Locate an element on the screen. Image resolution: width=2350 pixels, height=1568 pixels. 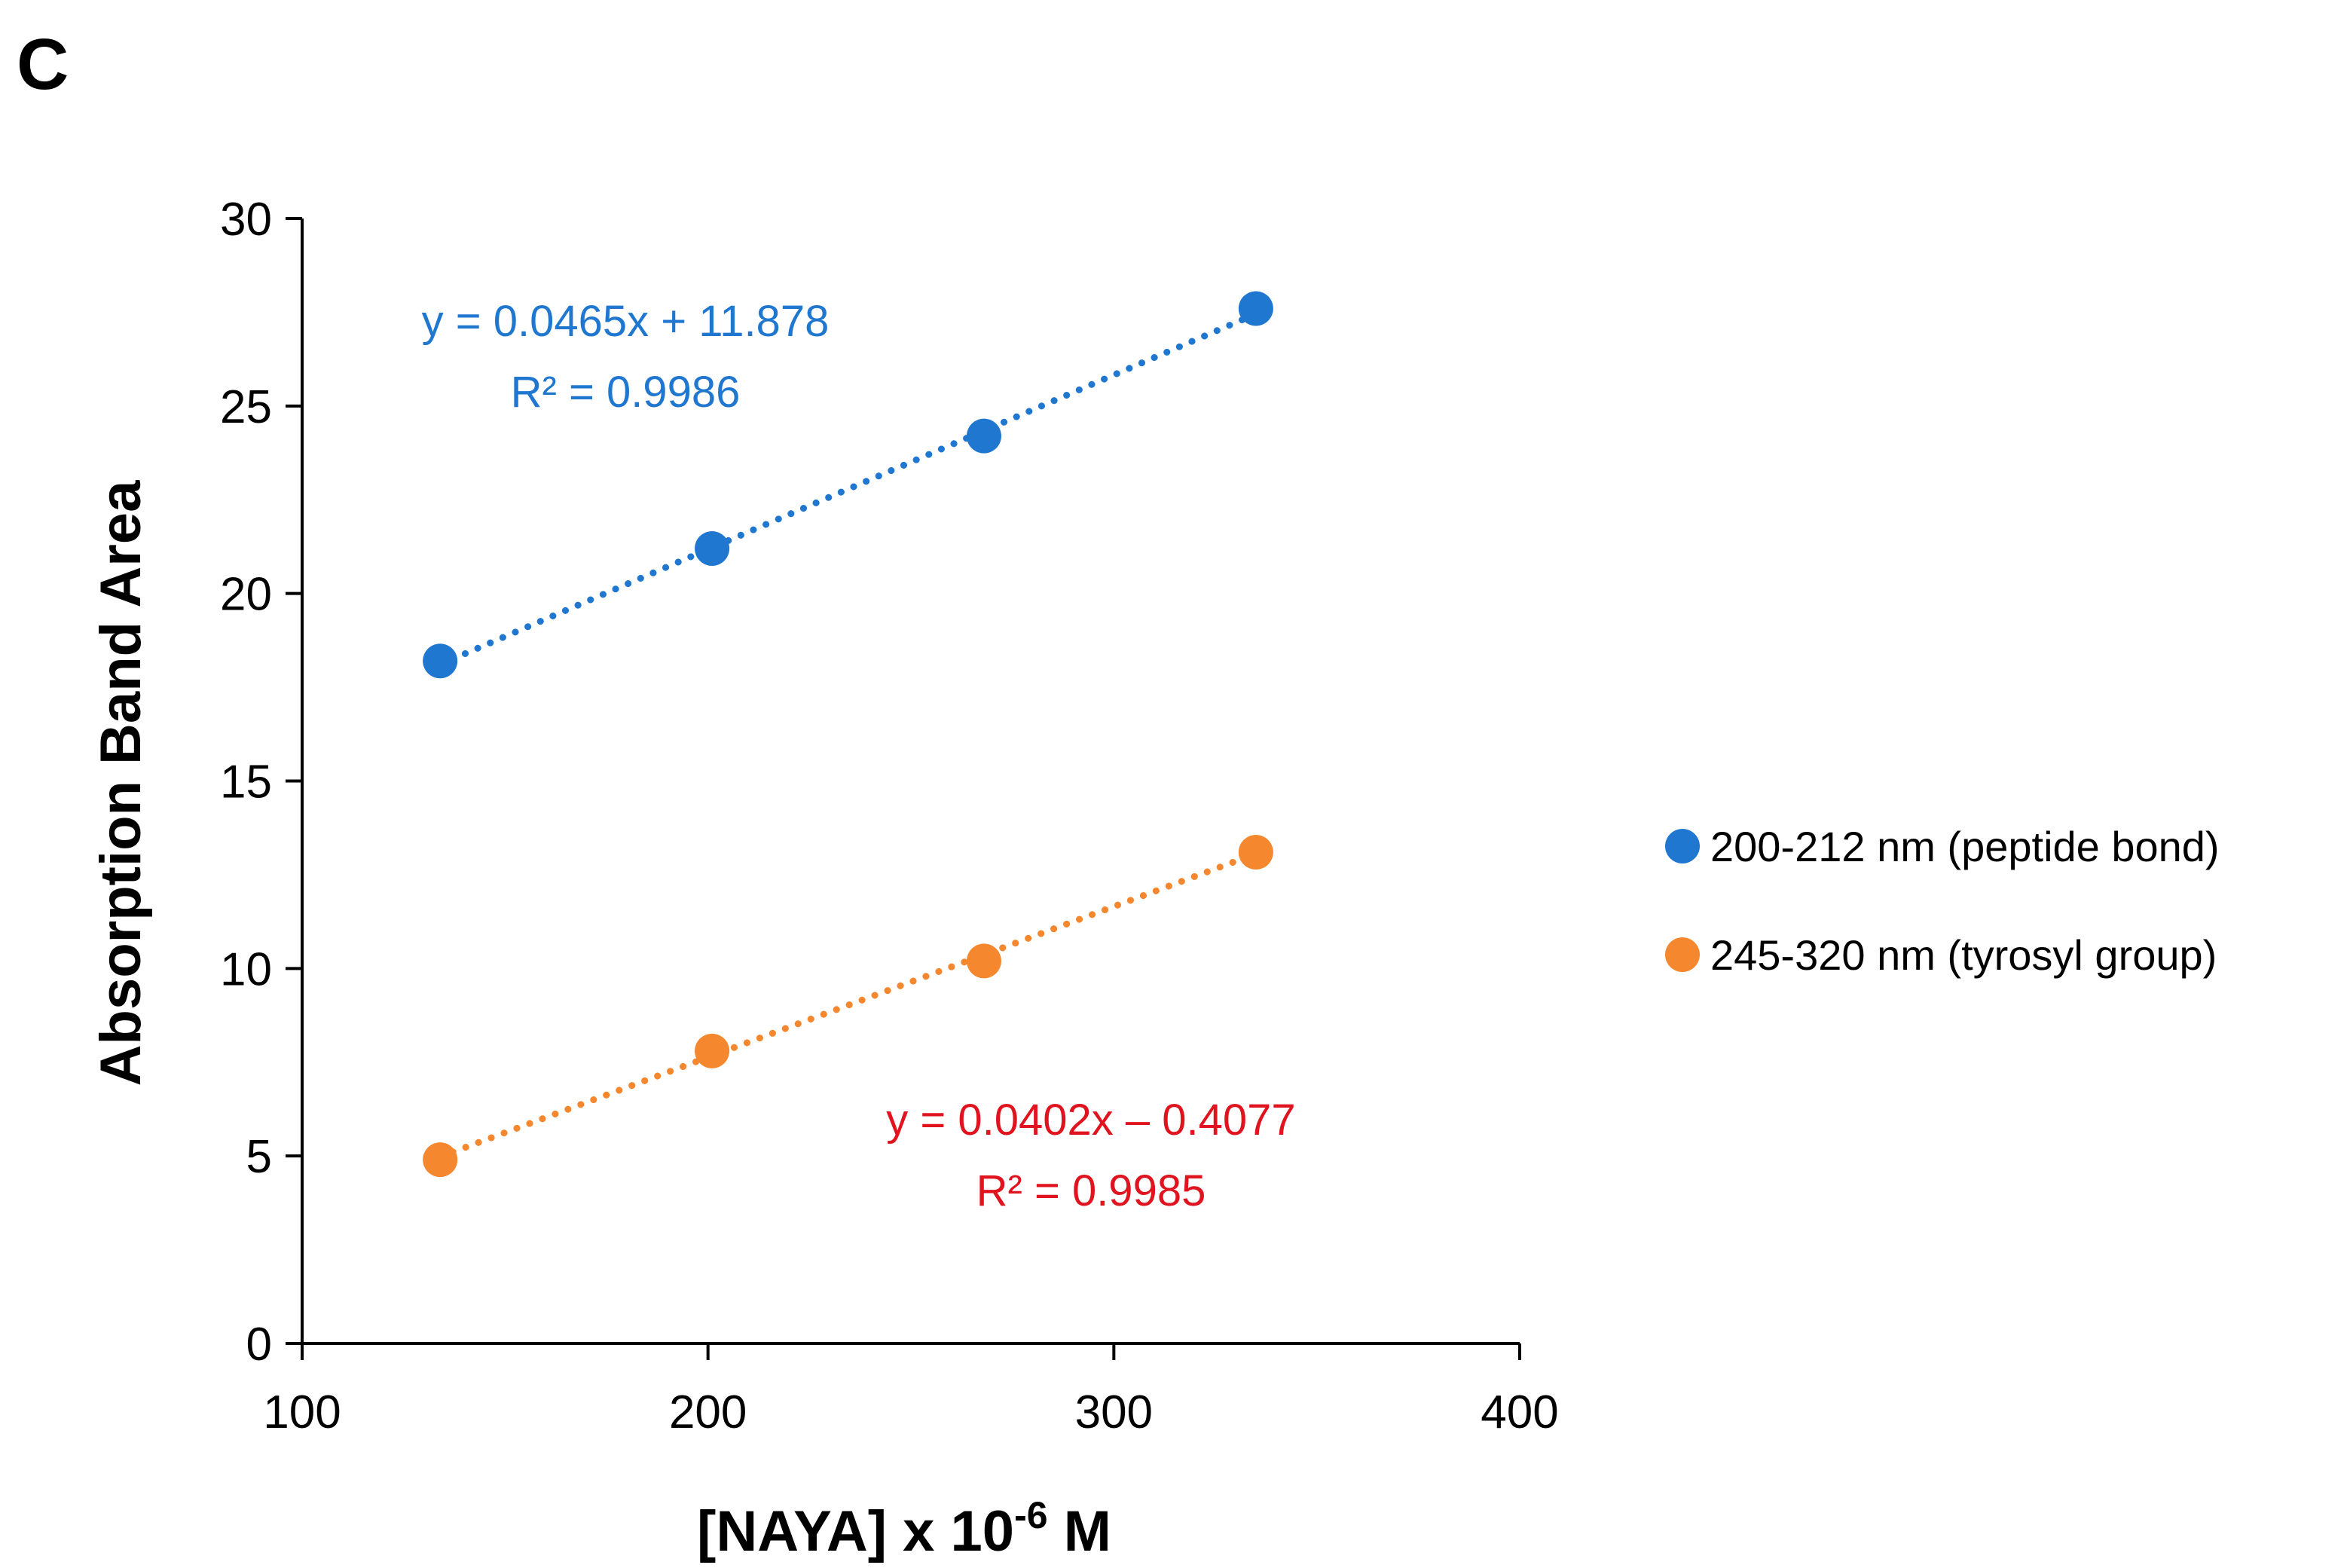
y-tick-label-25: 25 is located at coordinates (246, 407).